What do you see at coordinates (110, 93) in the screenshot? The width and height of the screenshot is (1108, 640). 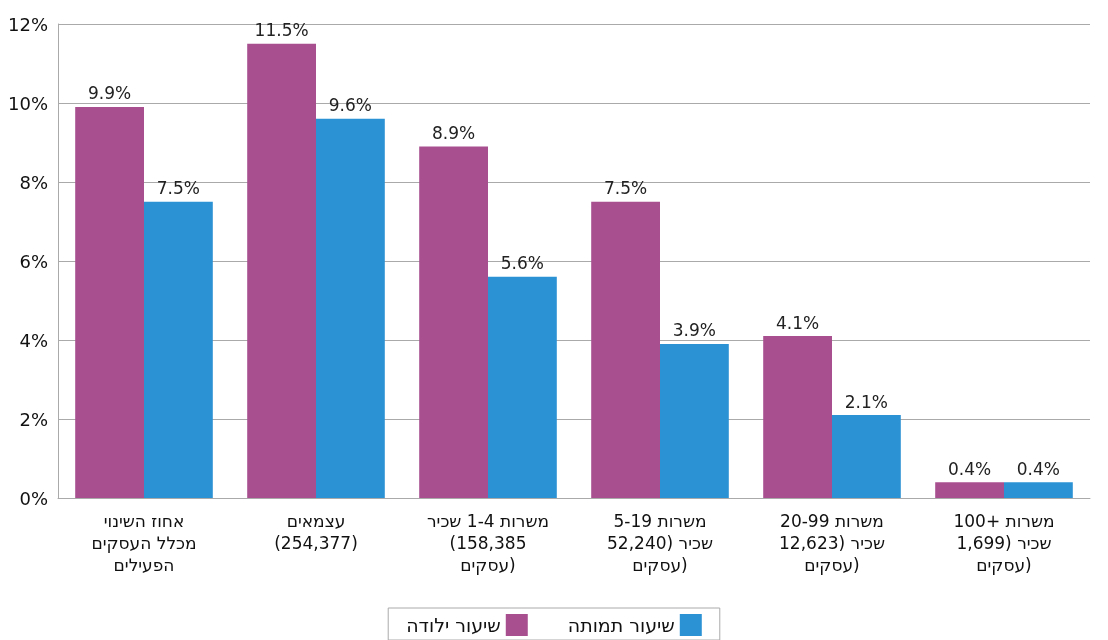 I see `data-label: 9.9%` at bounding box center [110, 93].